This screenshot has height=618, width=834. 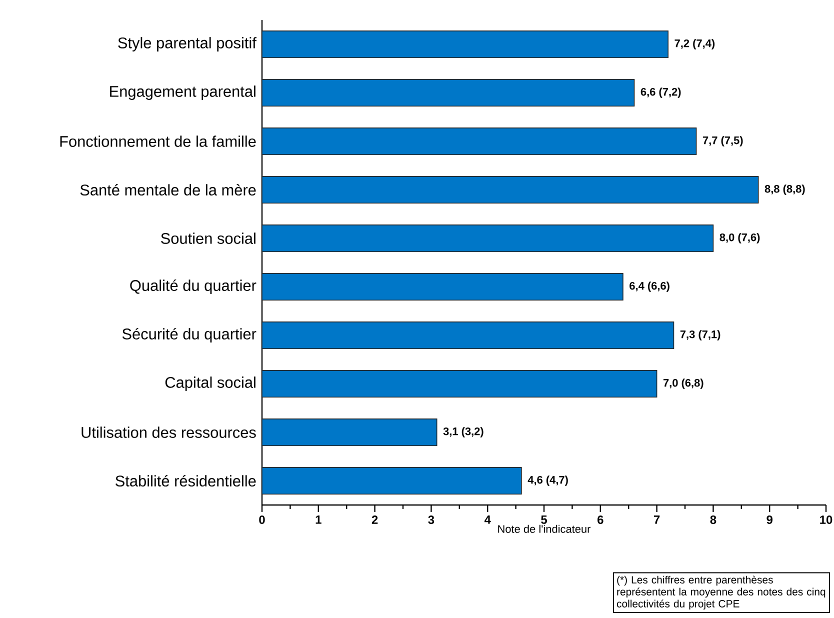 What do you see at coordinates (319, 520) in the screenshot?
I see `x-tick-label: 1` at bounding box center [319, 520].